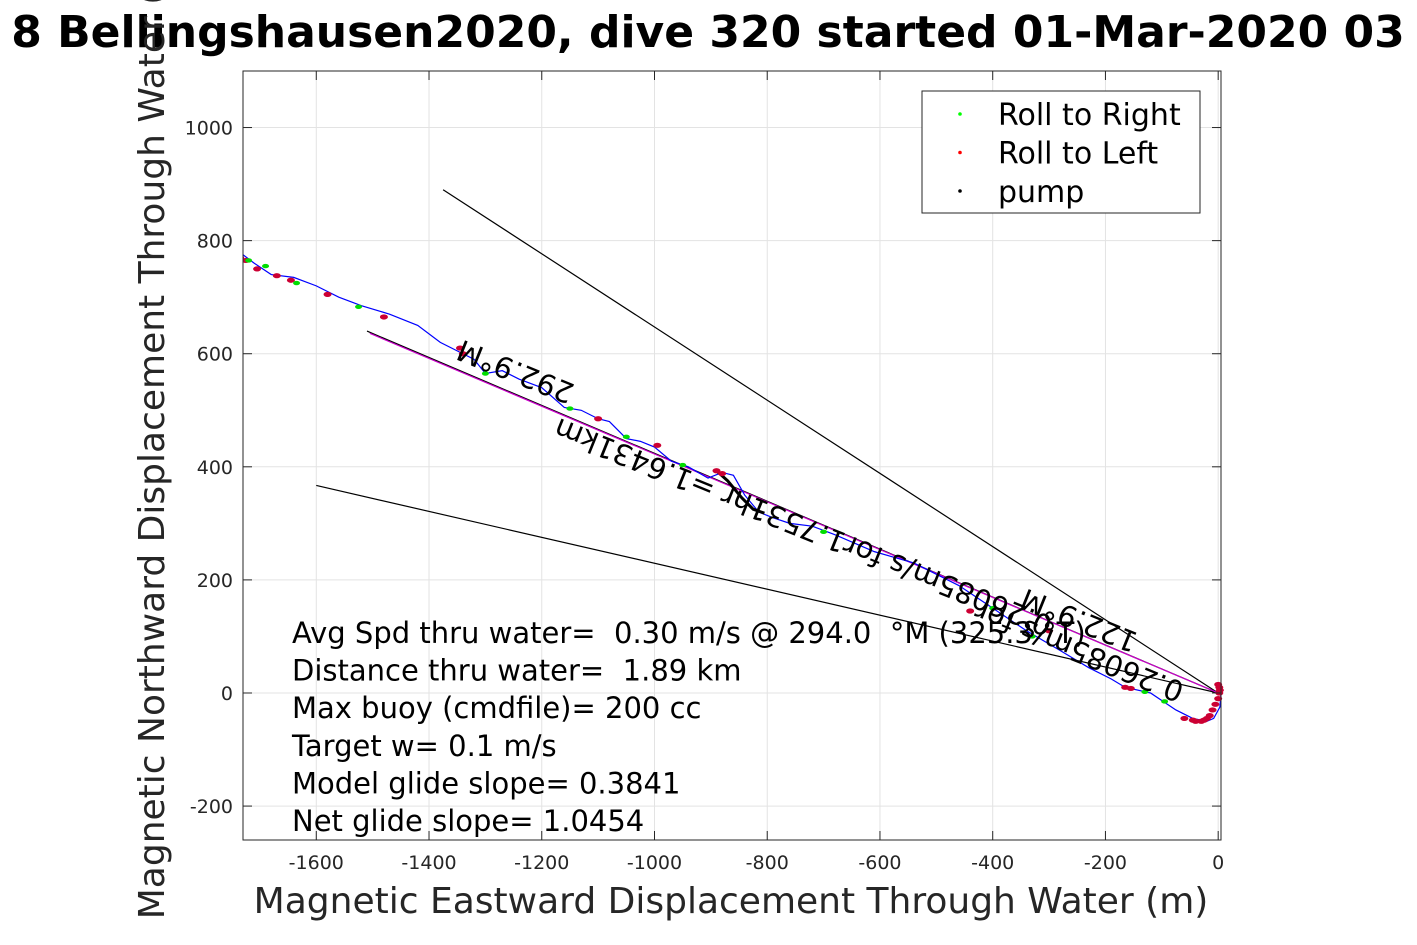 This screenshot has height=945, width=1417. Describe the element at coordinates (209, 129) in the screenshot. I see `y-tick-label: 1000` at that location.